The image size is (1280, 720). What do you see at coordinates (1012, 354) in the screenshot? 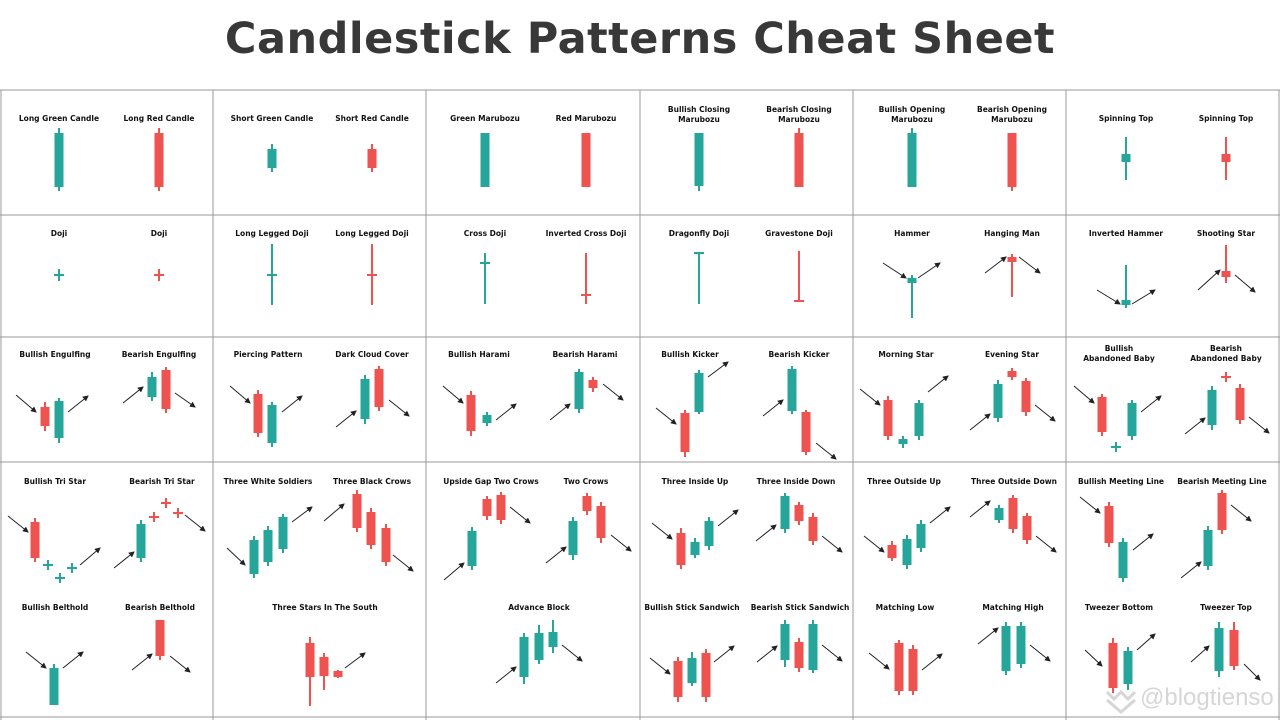
I see `pattern-label: Evening Star` at bounding box center [1012, 354].